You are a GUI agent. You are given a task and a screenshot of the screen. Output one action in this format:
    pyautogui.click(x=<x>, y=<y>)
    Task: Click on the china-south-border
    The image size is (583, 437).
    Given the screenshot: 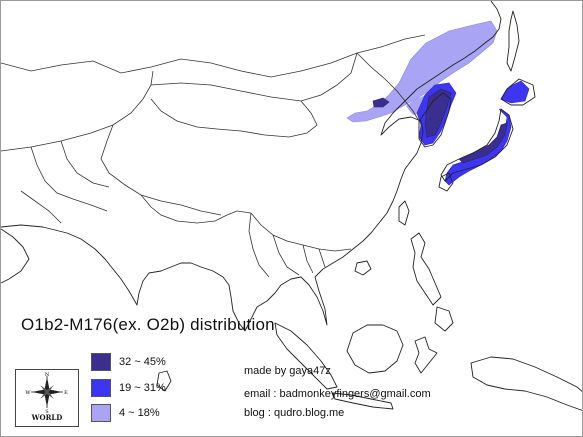 What is the action you would take?
    pyautogui.click(x=301, y=232)
    